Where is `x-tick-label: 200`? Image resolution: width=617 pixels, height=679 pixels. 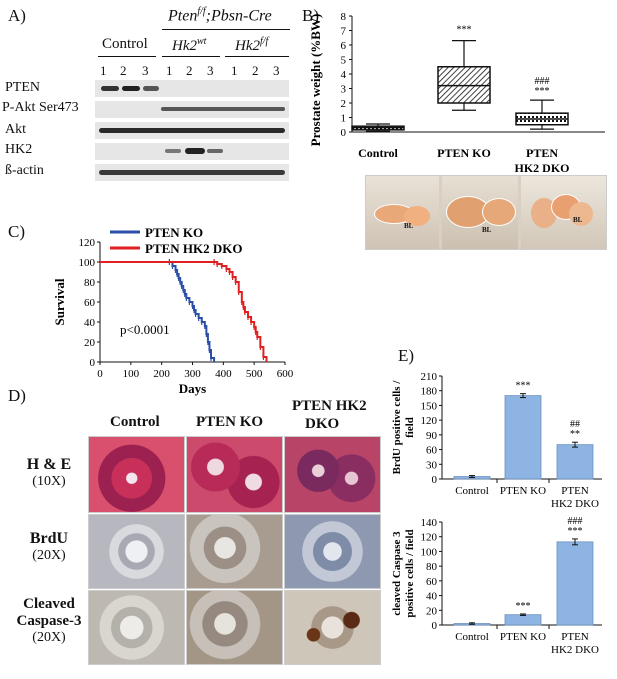
x-tick-label: 200 is located at coordinates (161, 374).